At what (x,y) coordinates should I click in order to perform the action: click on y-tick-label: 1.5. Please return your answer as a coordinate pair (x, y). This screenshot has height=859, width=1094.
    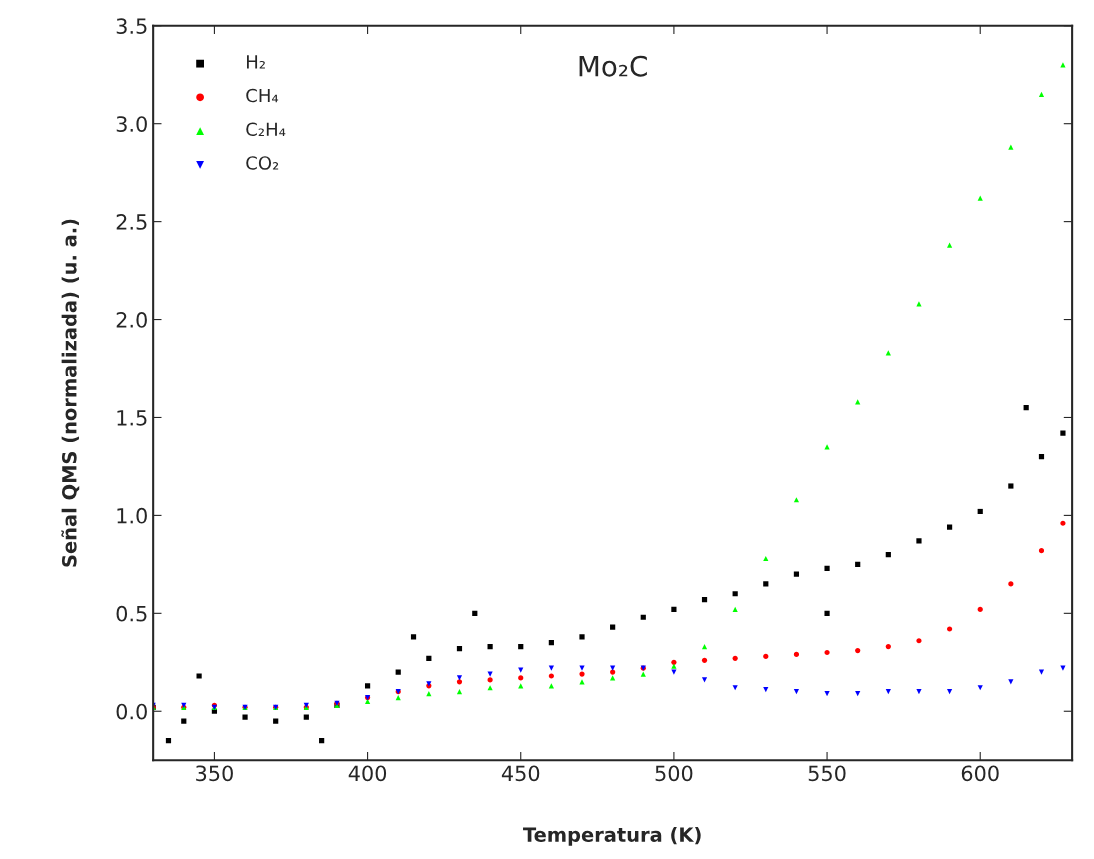
    Looking at the image, I should click on (132, 418).